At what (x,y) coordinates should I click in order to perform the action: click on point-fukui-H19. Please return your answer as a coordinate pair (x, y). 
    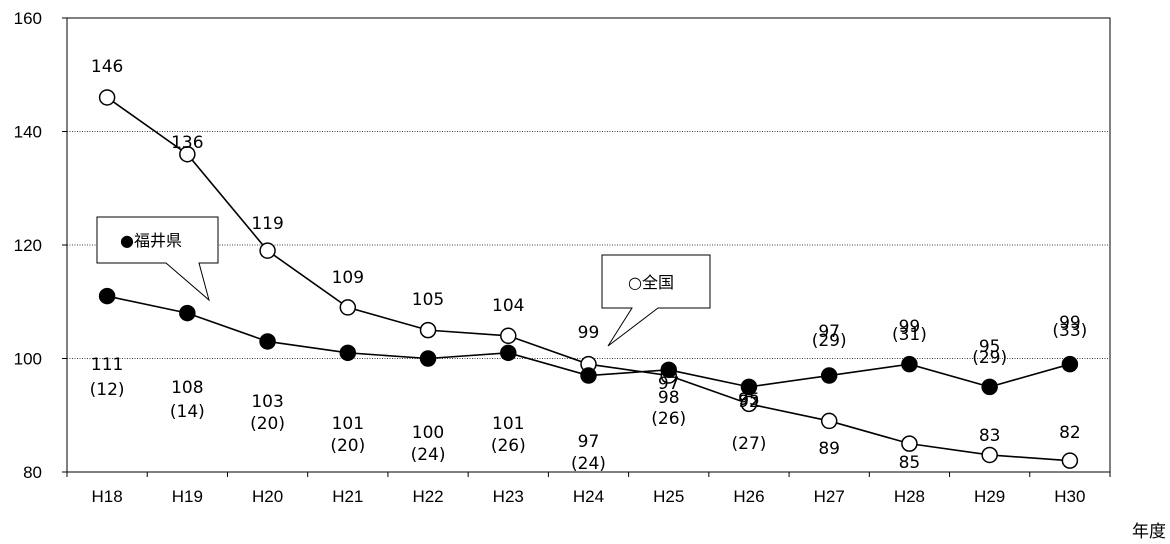
    Looking at the image, I should click on (187, 313).